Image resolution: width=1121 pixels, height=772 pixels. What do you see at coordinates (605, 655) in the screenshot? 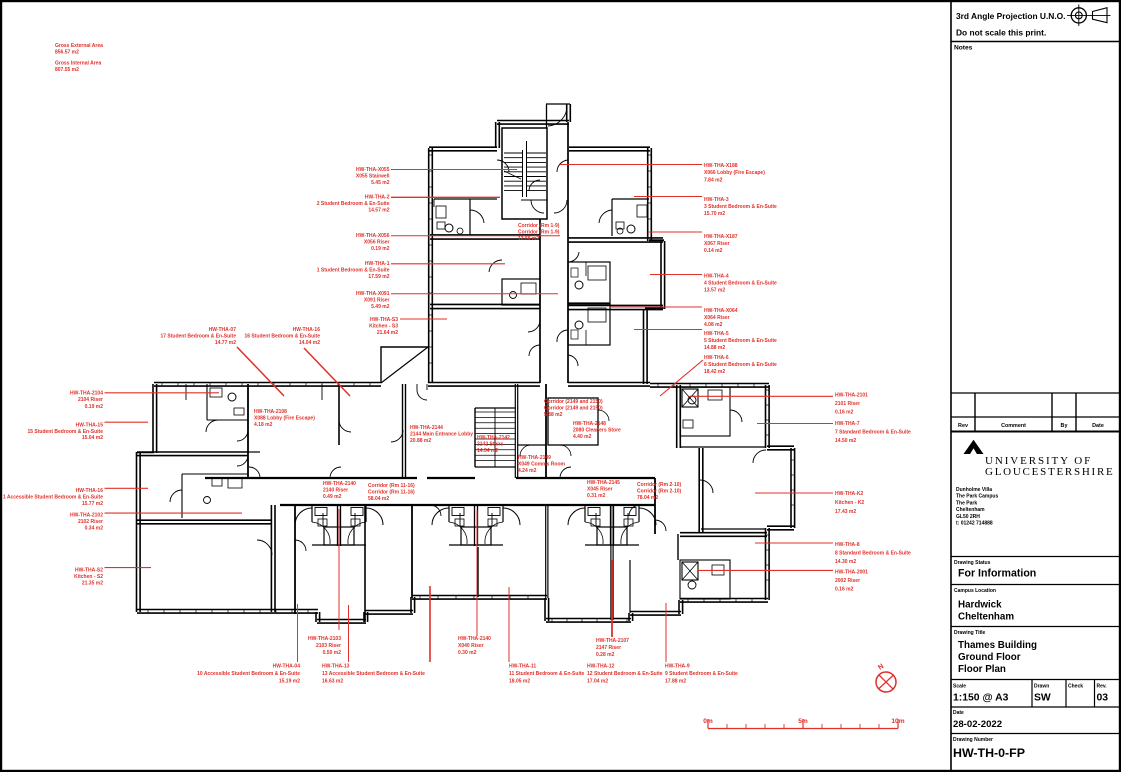
I see `svg-text: 0.28 m2` at bounding box center [605, 655].